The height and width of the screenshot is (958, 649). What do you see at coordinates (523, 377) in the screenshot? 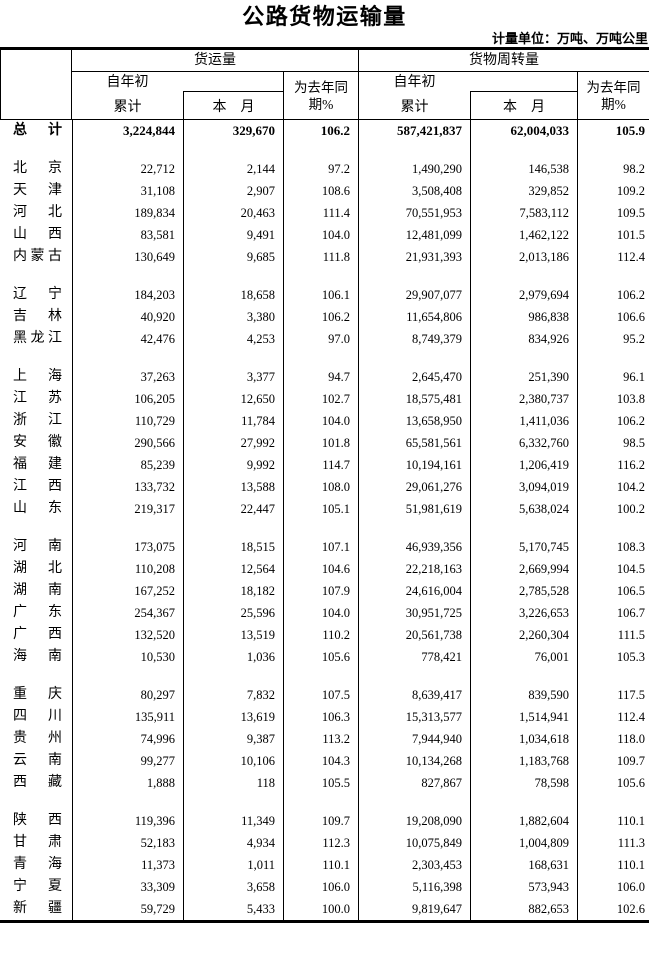
I see `value-cell: 251,390` at bounding box center [523, 377].